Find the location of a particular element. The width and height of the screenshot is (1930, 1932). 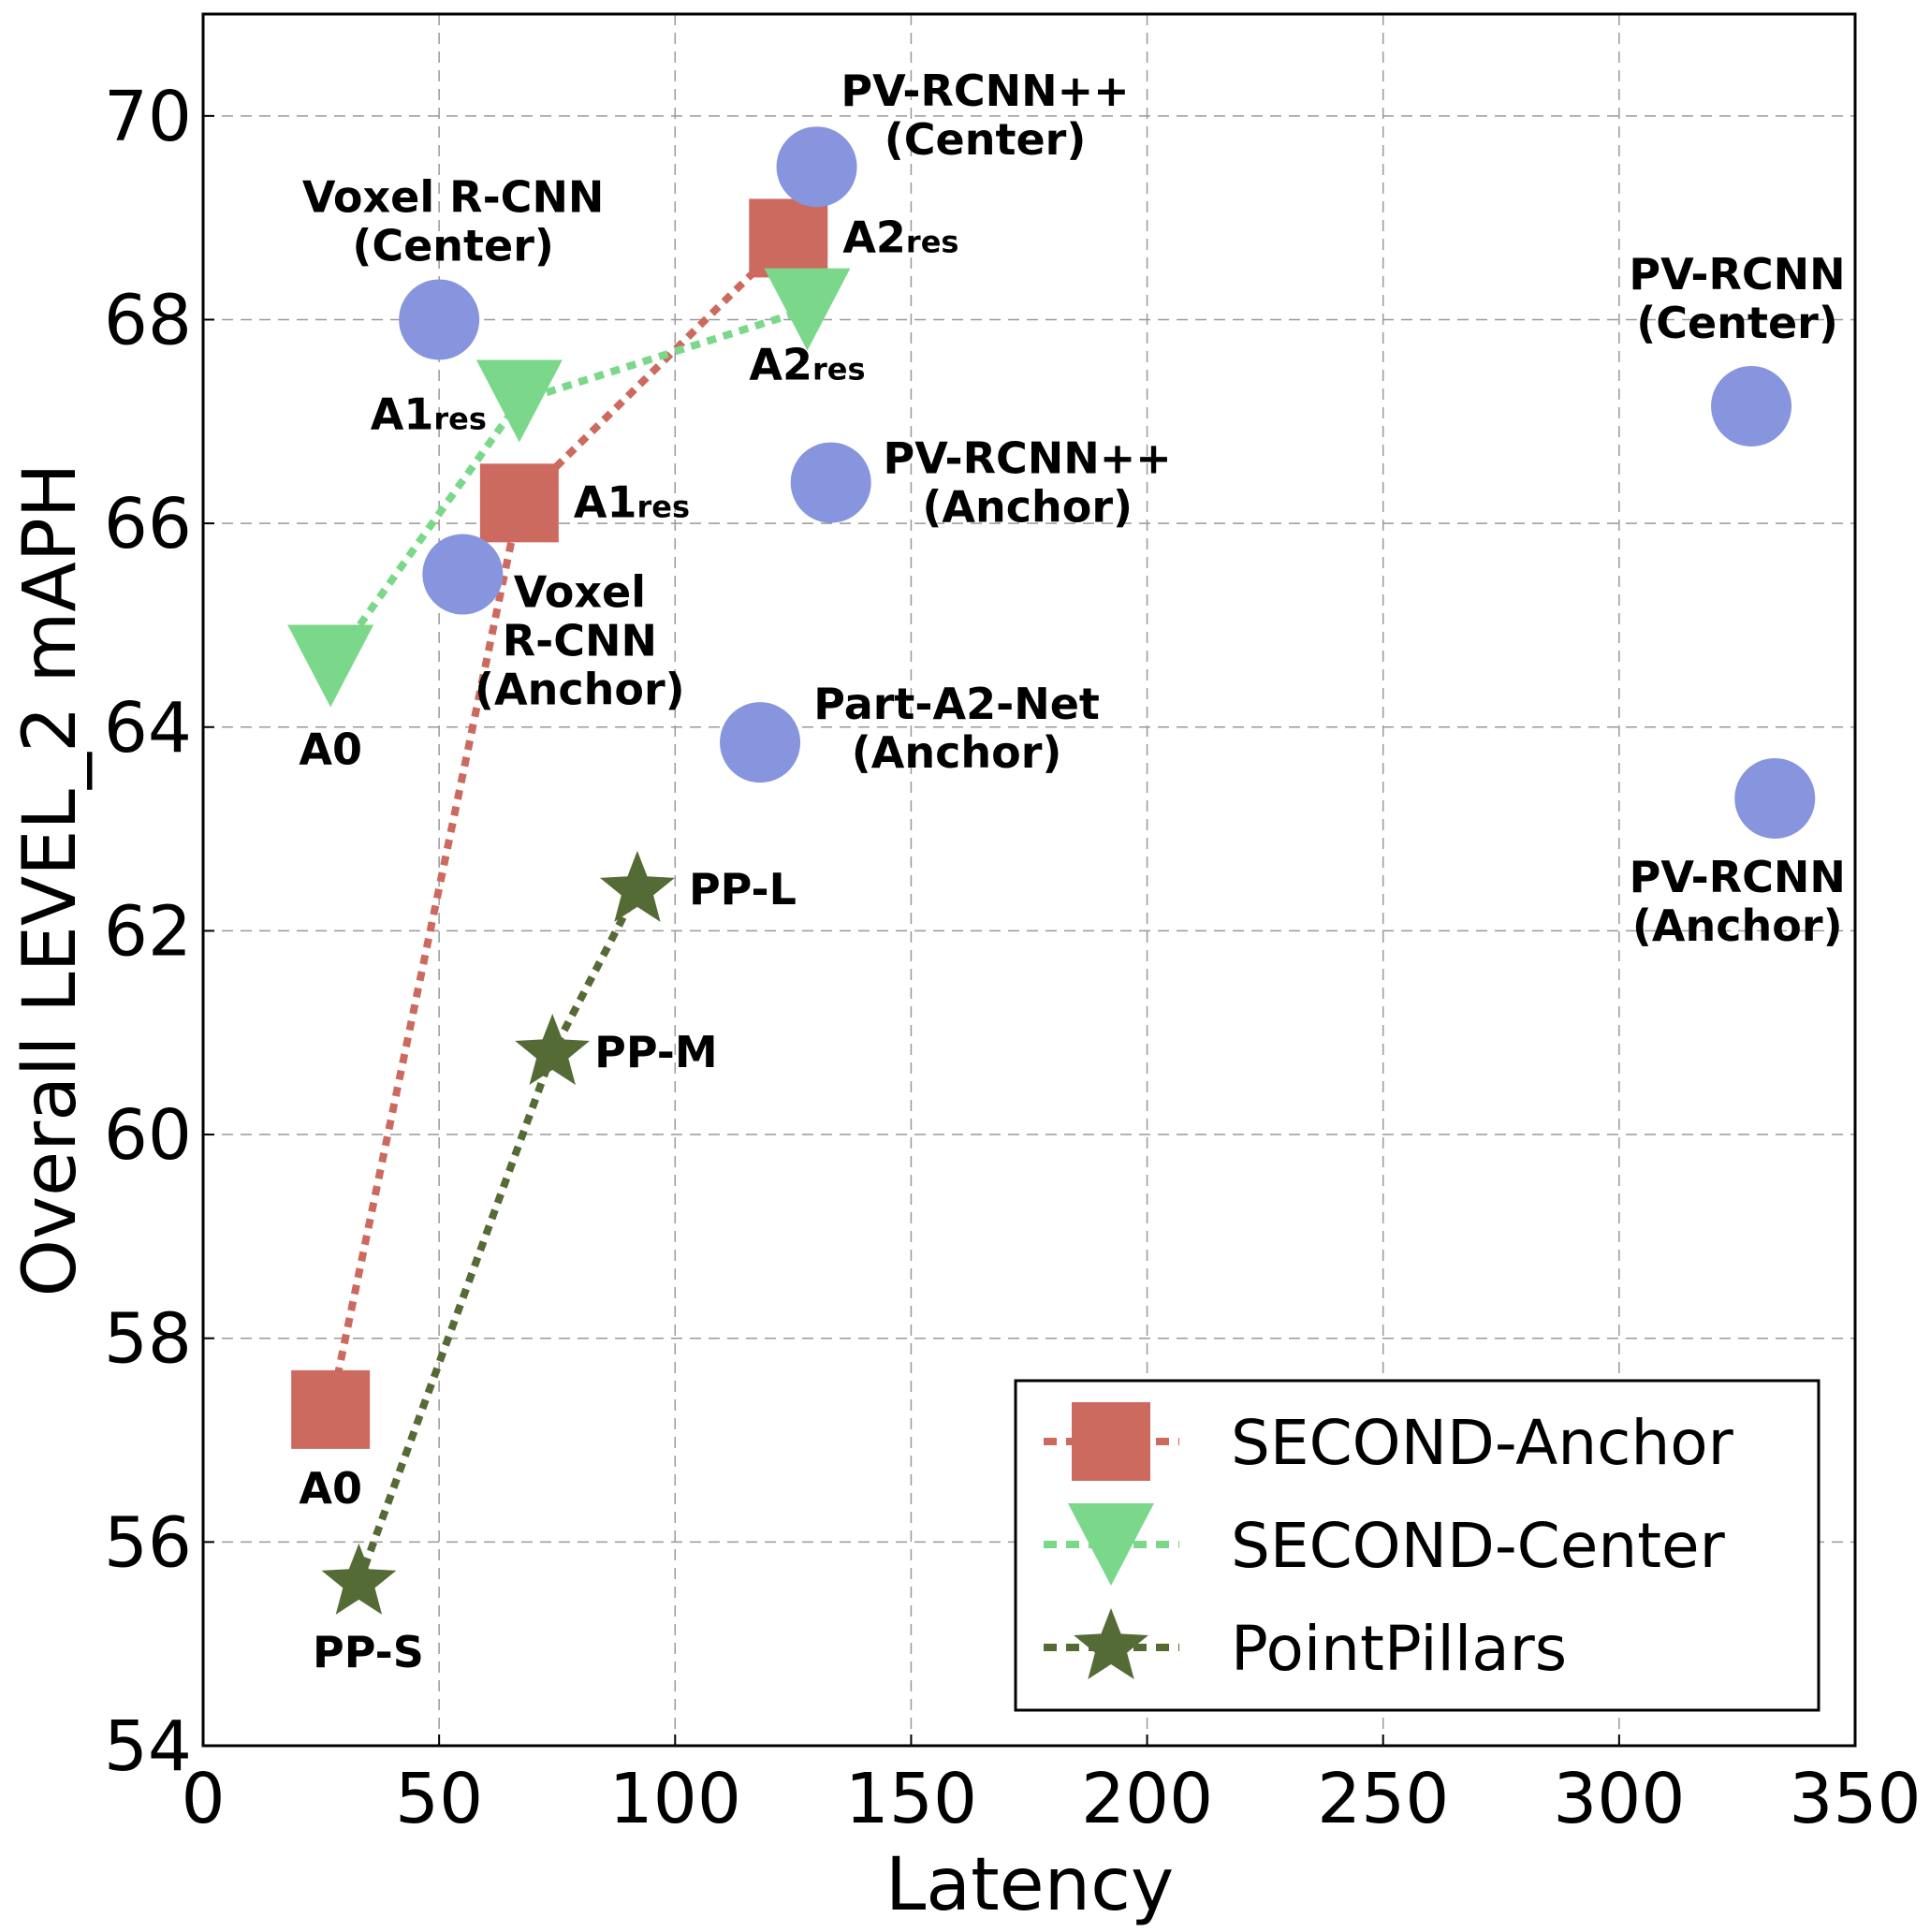

x-tick-label: 350 is located at coordinates (1855, 1799).